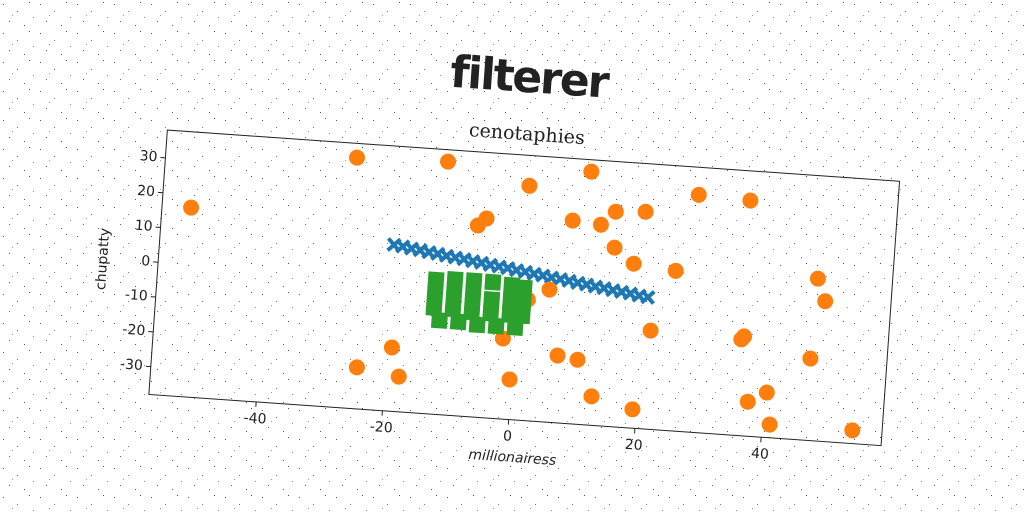 The image size is (1024, 512). What do you see at coordinates (148, 156) in the screenshot?
I see `y-tick-label: 30` at bounding box center [148, 156].